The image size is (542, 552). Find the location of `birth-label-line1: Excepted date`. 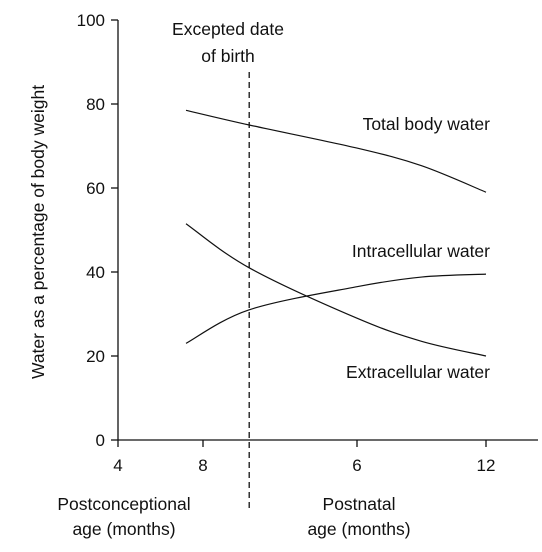

birth-label-line1: Excepted date is located at coordinates (228, 29).